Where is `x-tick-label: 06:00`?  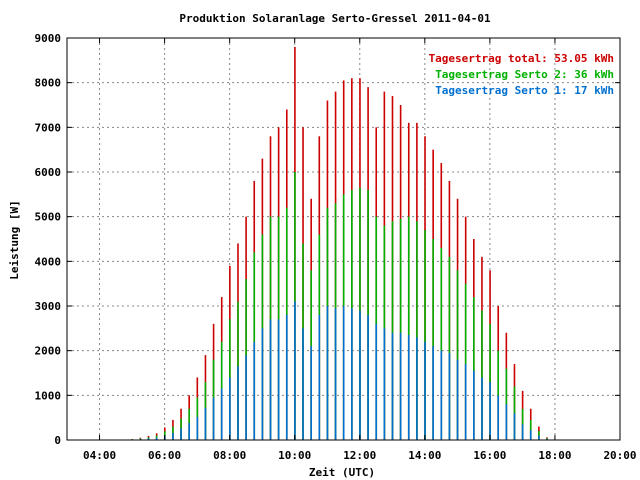 x-tick-label: 06:00 is located at coordinates (164, 455).